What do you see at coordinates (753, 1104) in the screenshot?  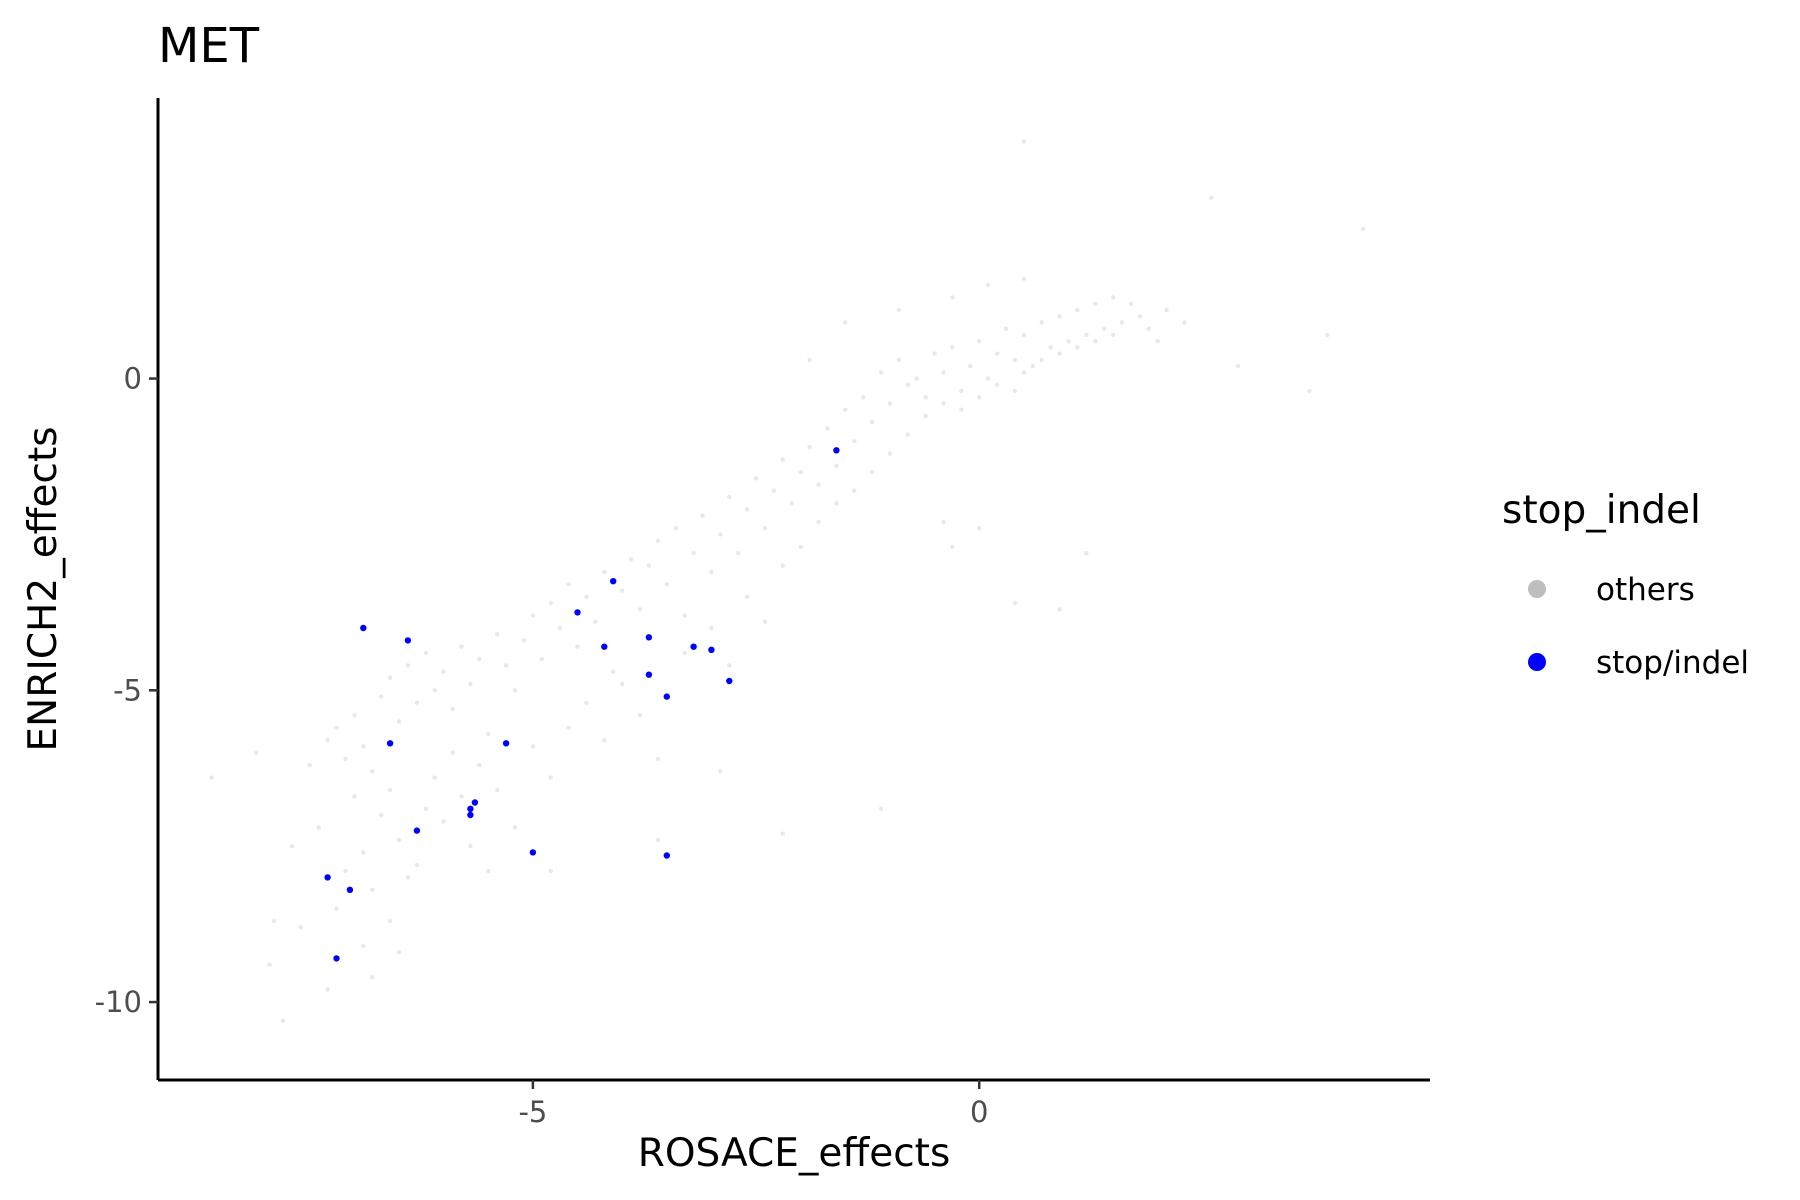 I see `x-ticks: -5 0` at bounding box center [753, 1104].